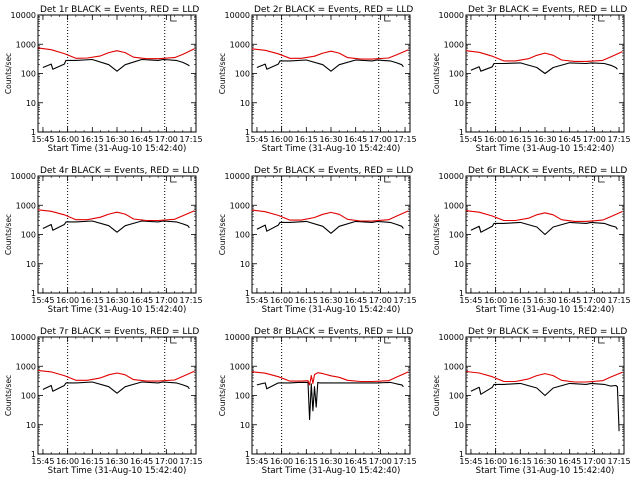 The height and width of the screenshot is (480, 640). What do you see at coordinates (547, 171) in the screenshot?
I see `panel-title: Det 6r BLACK = Events, RED = LLD` at bounding box center [547, 171].